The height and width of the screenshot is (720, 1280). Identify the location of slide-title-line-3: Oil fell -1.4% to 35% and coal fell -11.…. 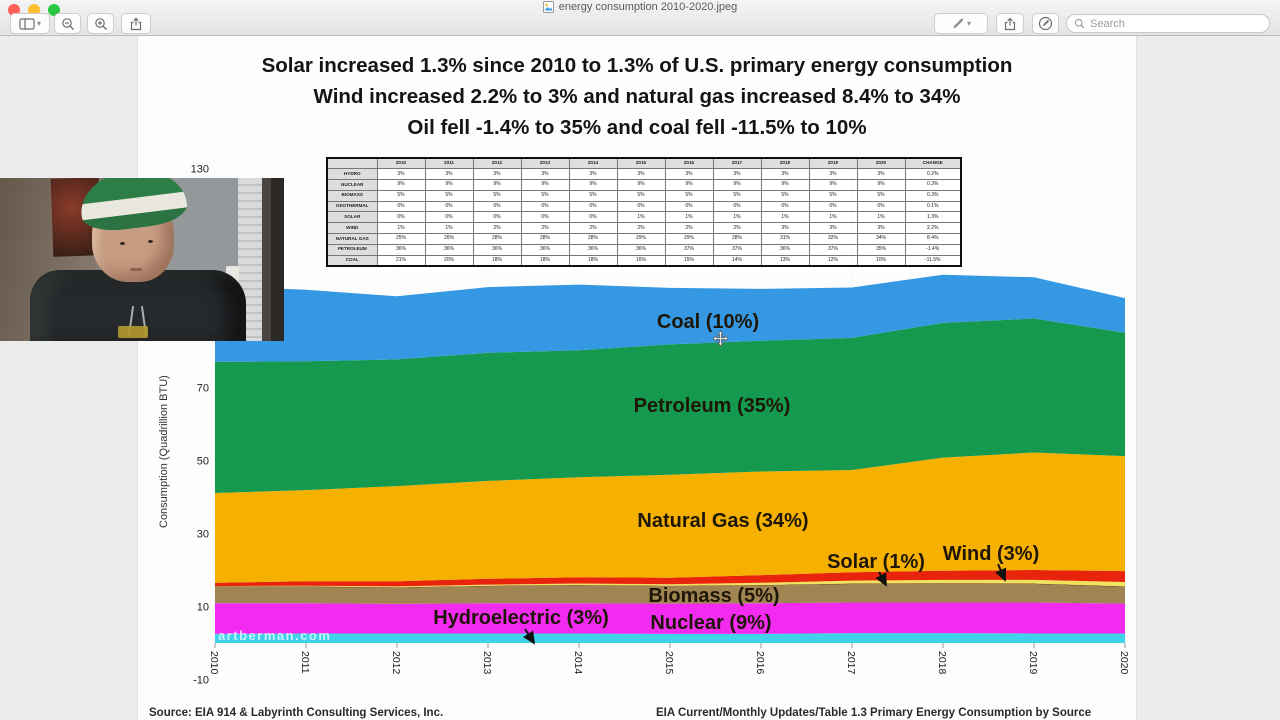
(637, 127).